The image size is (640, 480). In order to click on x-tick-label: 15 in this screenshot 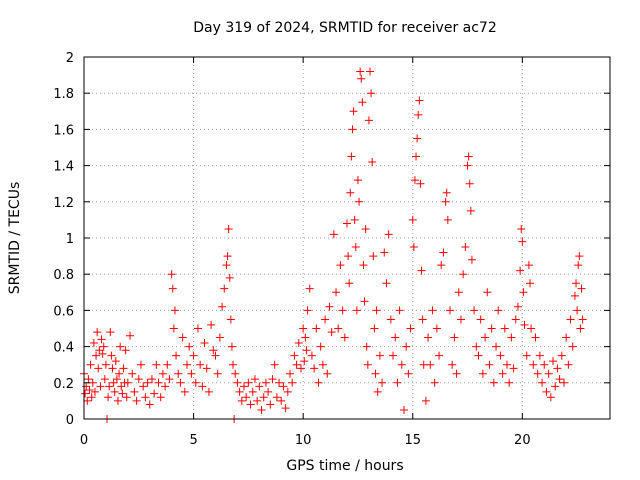, I will do `click(412, 440)`.